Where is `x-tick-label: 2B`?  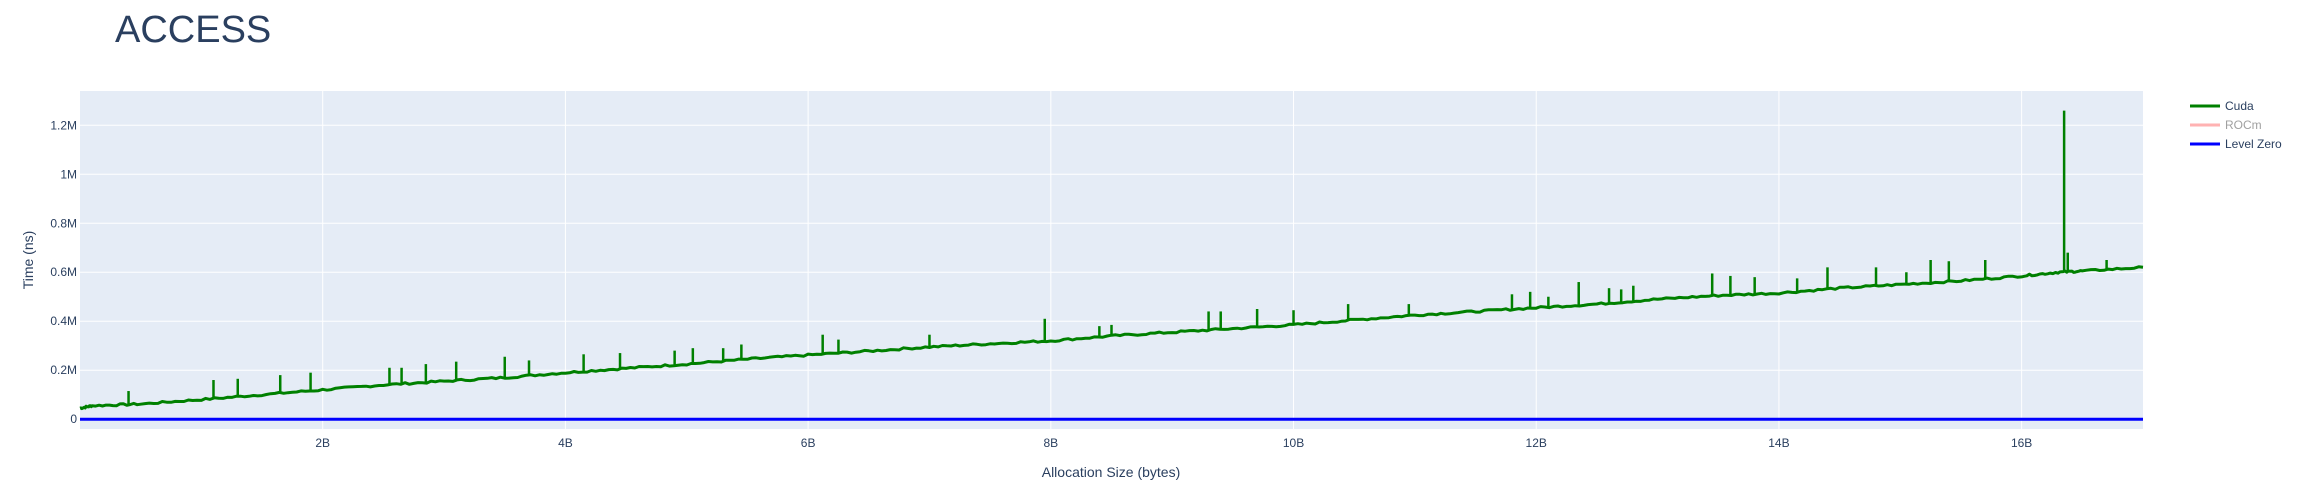 x-tick-label: 2B is located at coordinates (322, 443).